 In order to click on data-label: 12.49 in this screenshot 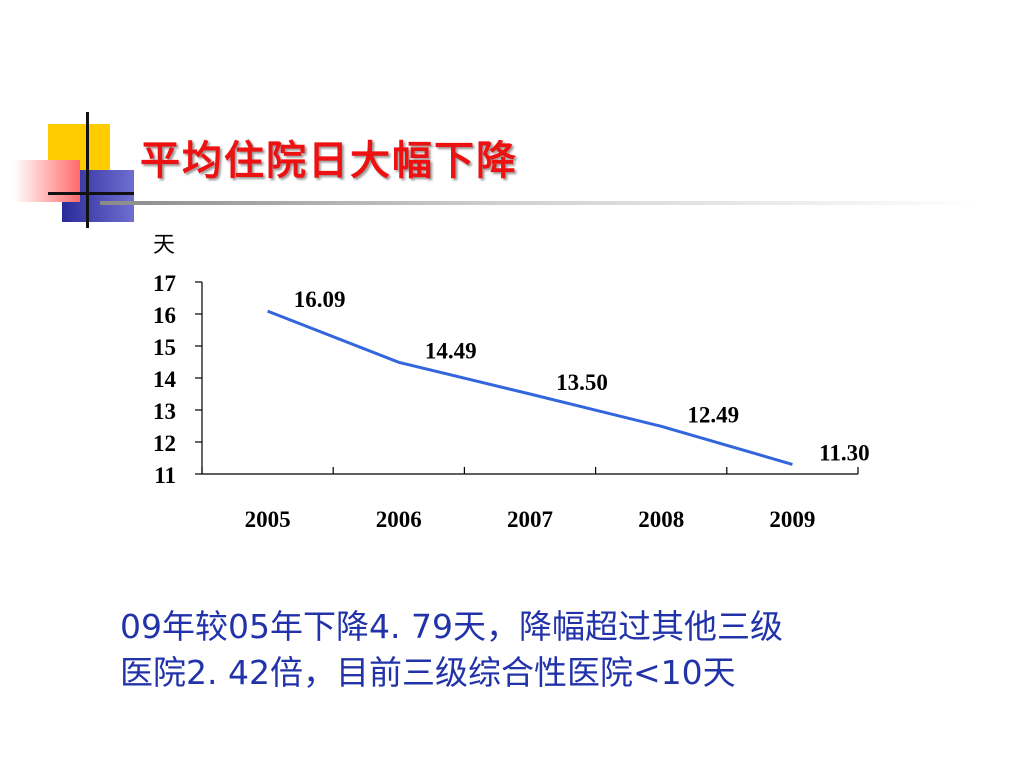, I will do `click(713, 414)`.